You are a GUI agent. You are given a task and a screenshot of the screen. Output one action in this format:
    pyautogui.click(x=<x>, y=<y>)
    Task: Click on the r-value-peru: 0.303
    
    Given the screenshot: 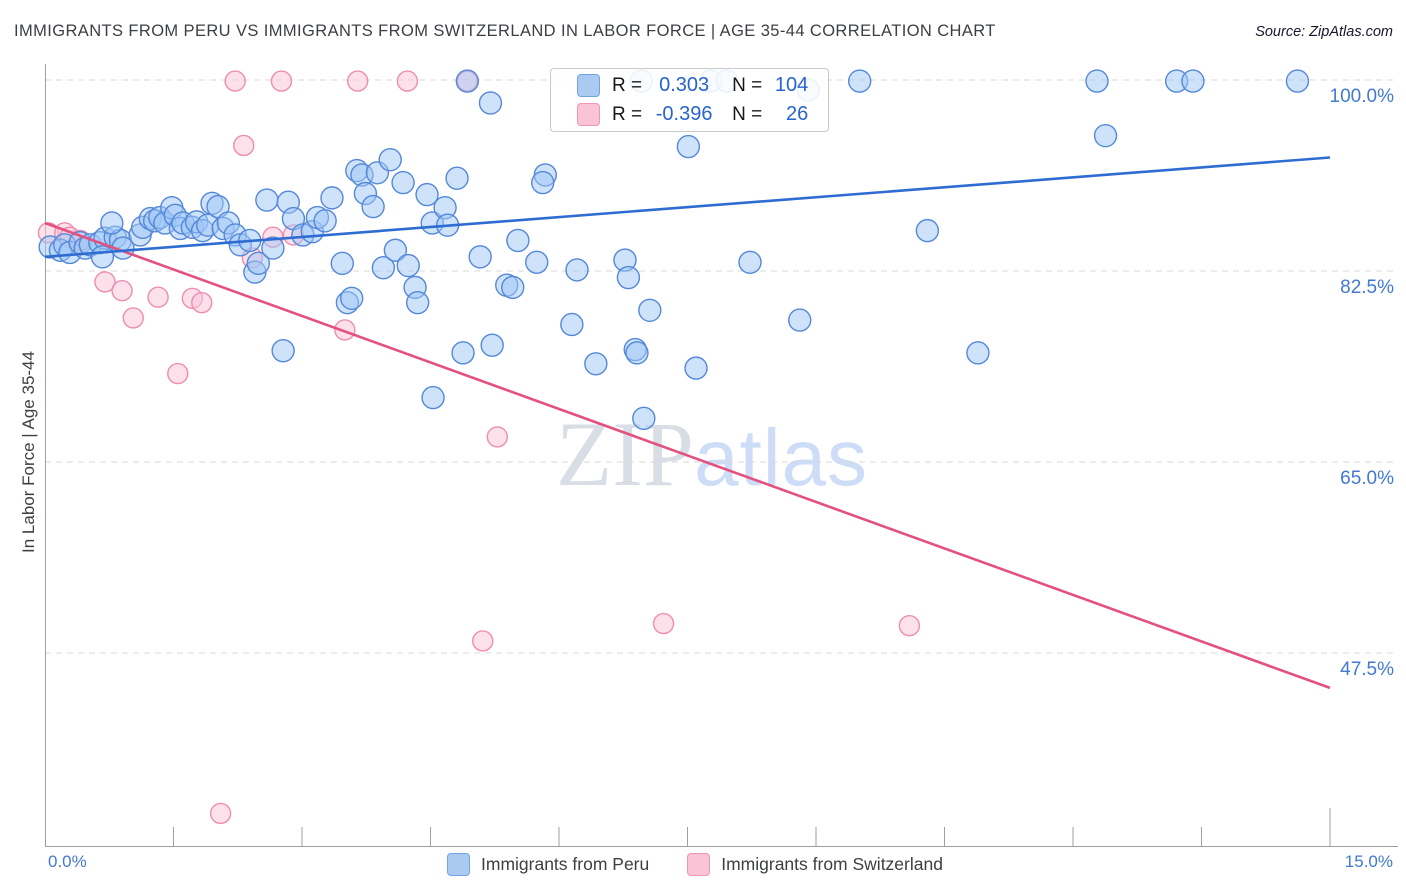 What is the action you would take?
    pyautogui.click(x=684, y=85)
    